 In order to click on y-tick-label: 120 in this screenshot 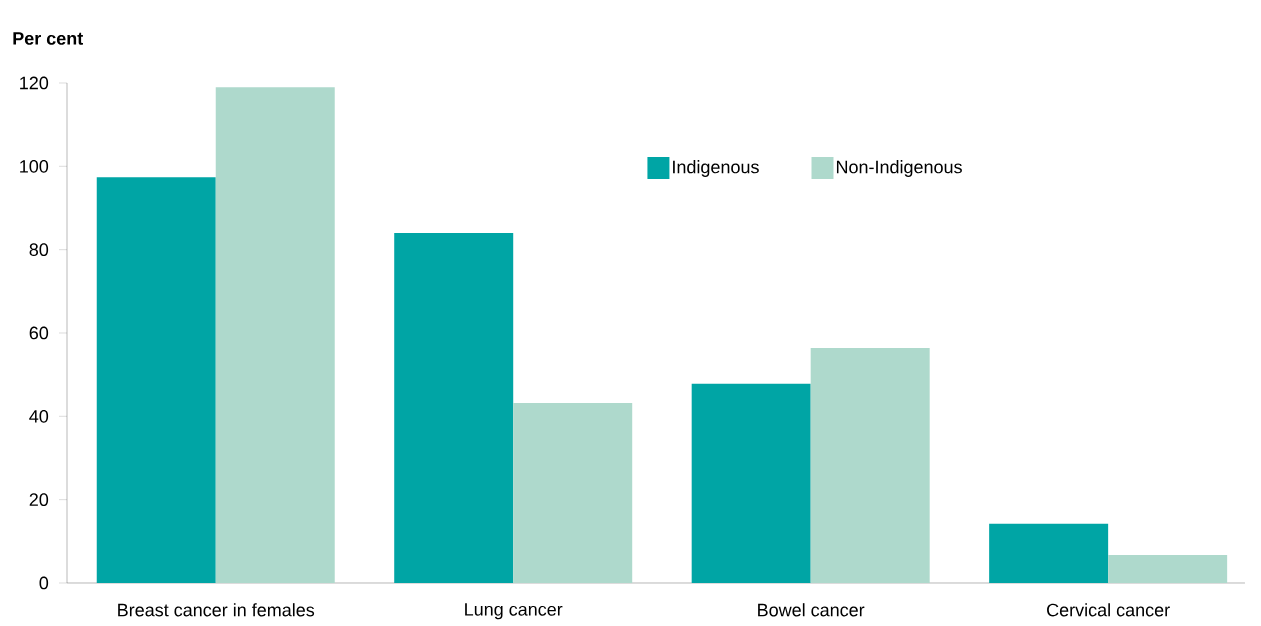, I will do `click(34, 83)`.